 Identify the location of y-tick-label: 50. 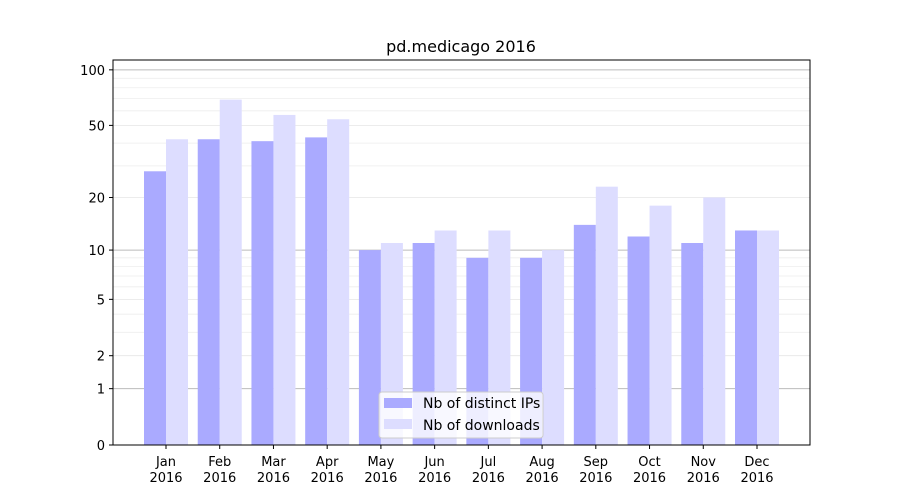
(96, 126).